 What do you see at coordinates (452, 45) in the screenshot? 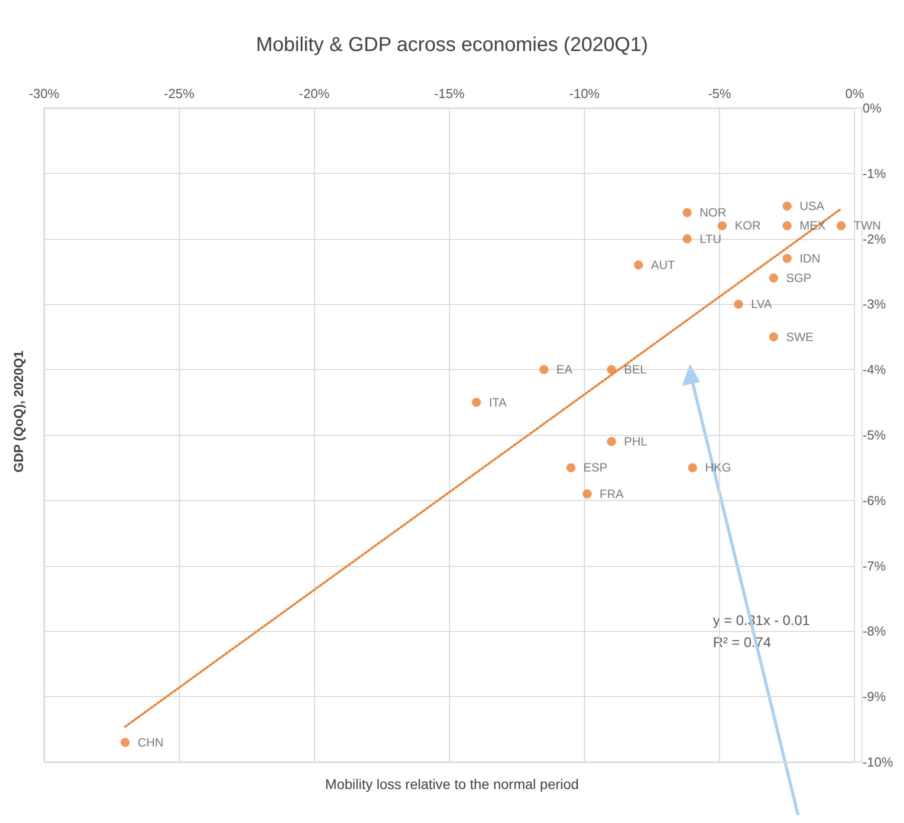
I see `chart-title: Mobility & GDP across economies (2020Q1)` at bounding box center [452, 45].